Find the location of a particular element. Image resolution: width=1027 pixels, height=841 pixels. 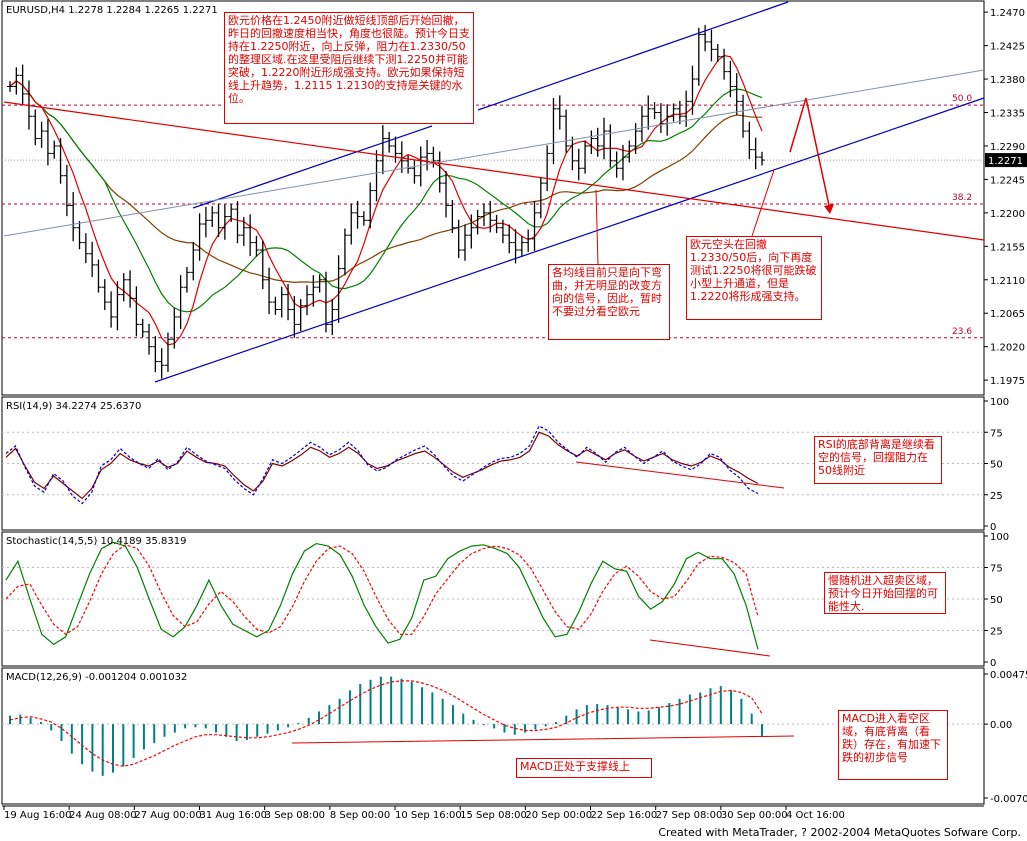

macd-support-line is located at coordinates (543, 739).